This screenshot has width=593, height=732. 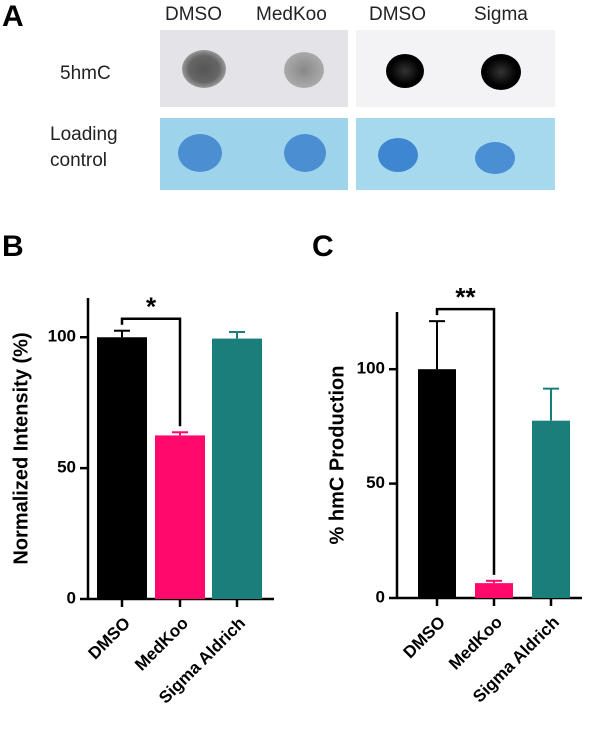 What do you see at coordinates (85, 73) in the screenshot?
I see `row-label: 5hmC` at bounding box center [85, 73].